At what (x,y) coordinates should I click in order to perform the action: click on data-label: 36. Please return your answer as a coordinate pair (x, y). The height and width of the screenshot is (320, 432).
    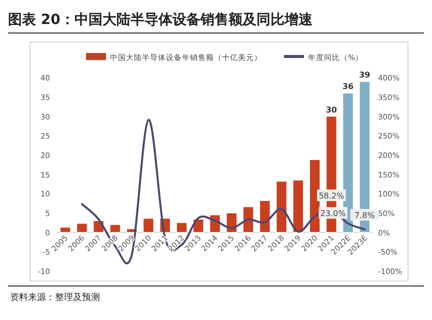
    Looking at the image, I should click on (348, 87).